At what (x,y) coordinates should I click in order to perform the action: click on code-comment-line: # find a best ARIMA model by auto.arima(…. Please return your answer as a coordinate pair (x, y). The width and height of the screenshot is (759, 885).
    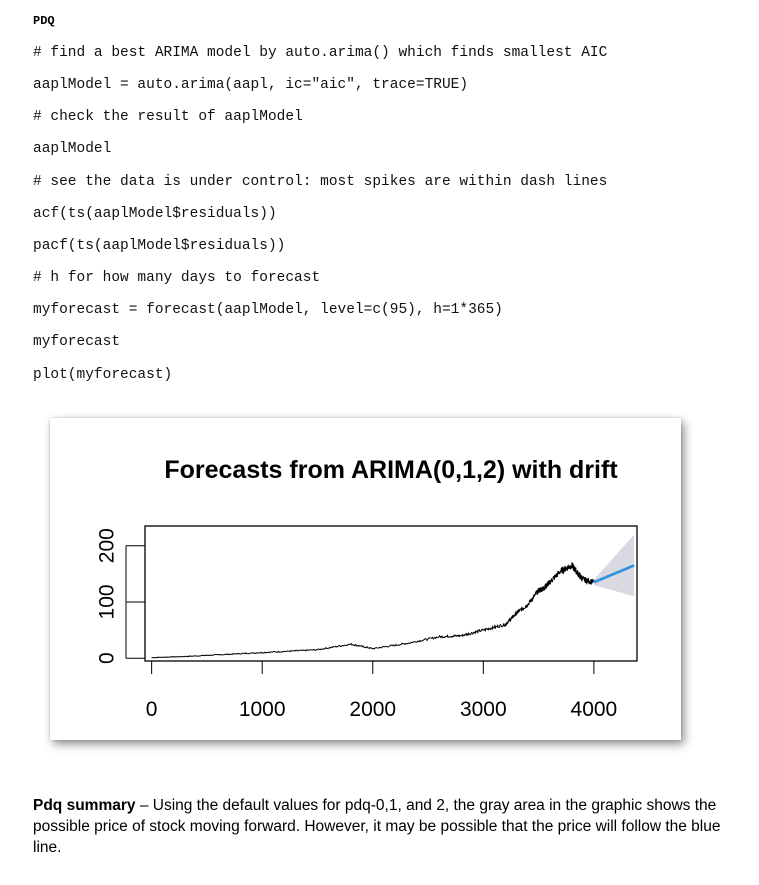
    Looking at the image, I should click on (320, 53).